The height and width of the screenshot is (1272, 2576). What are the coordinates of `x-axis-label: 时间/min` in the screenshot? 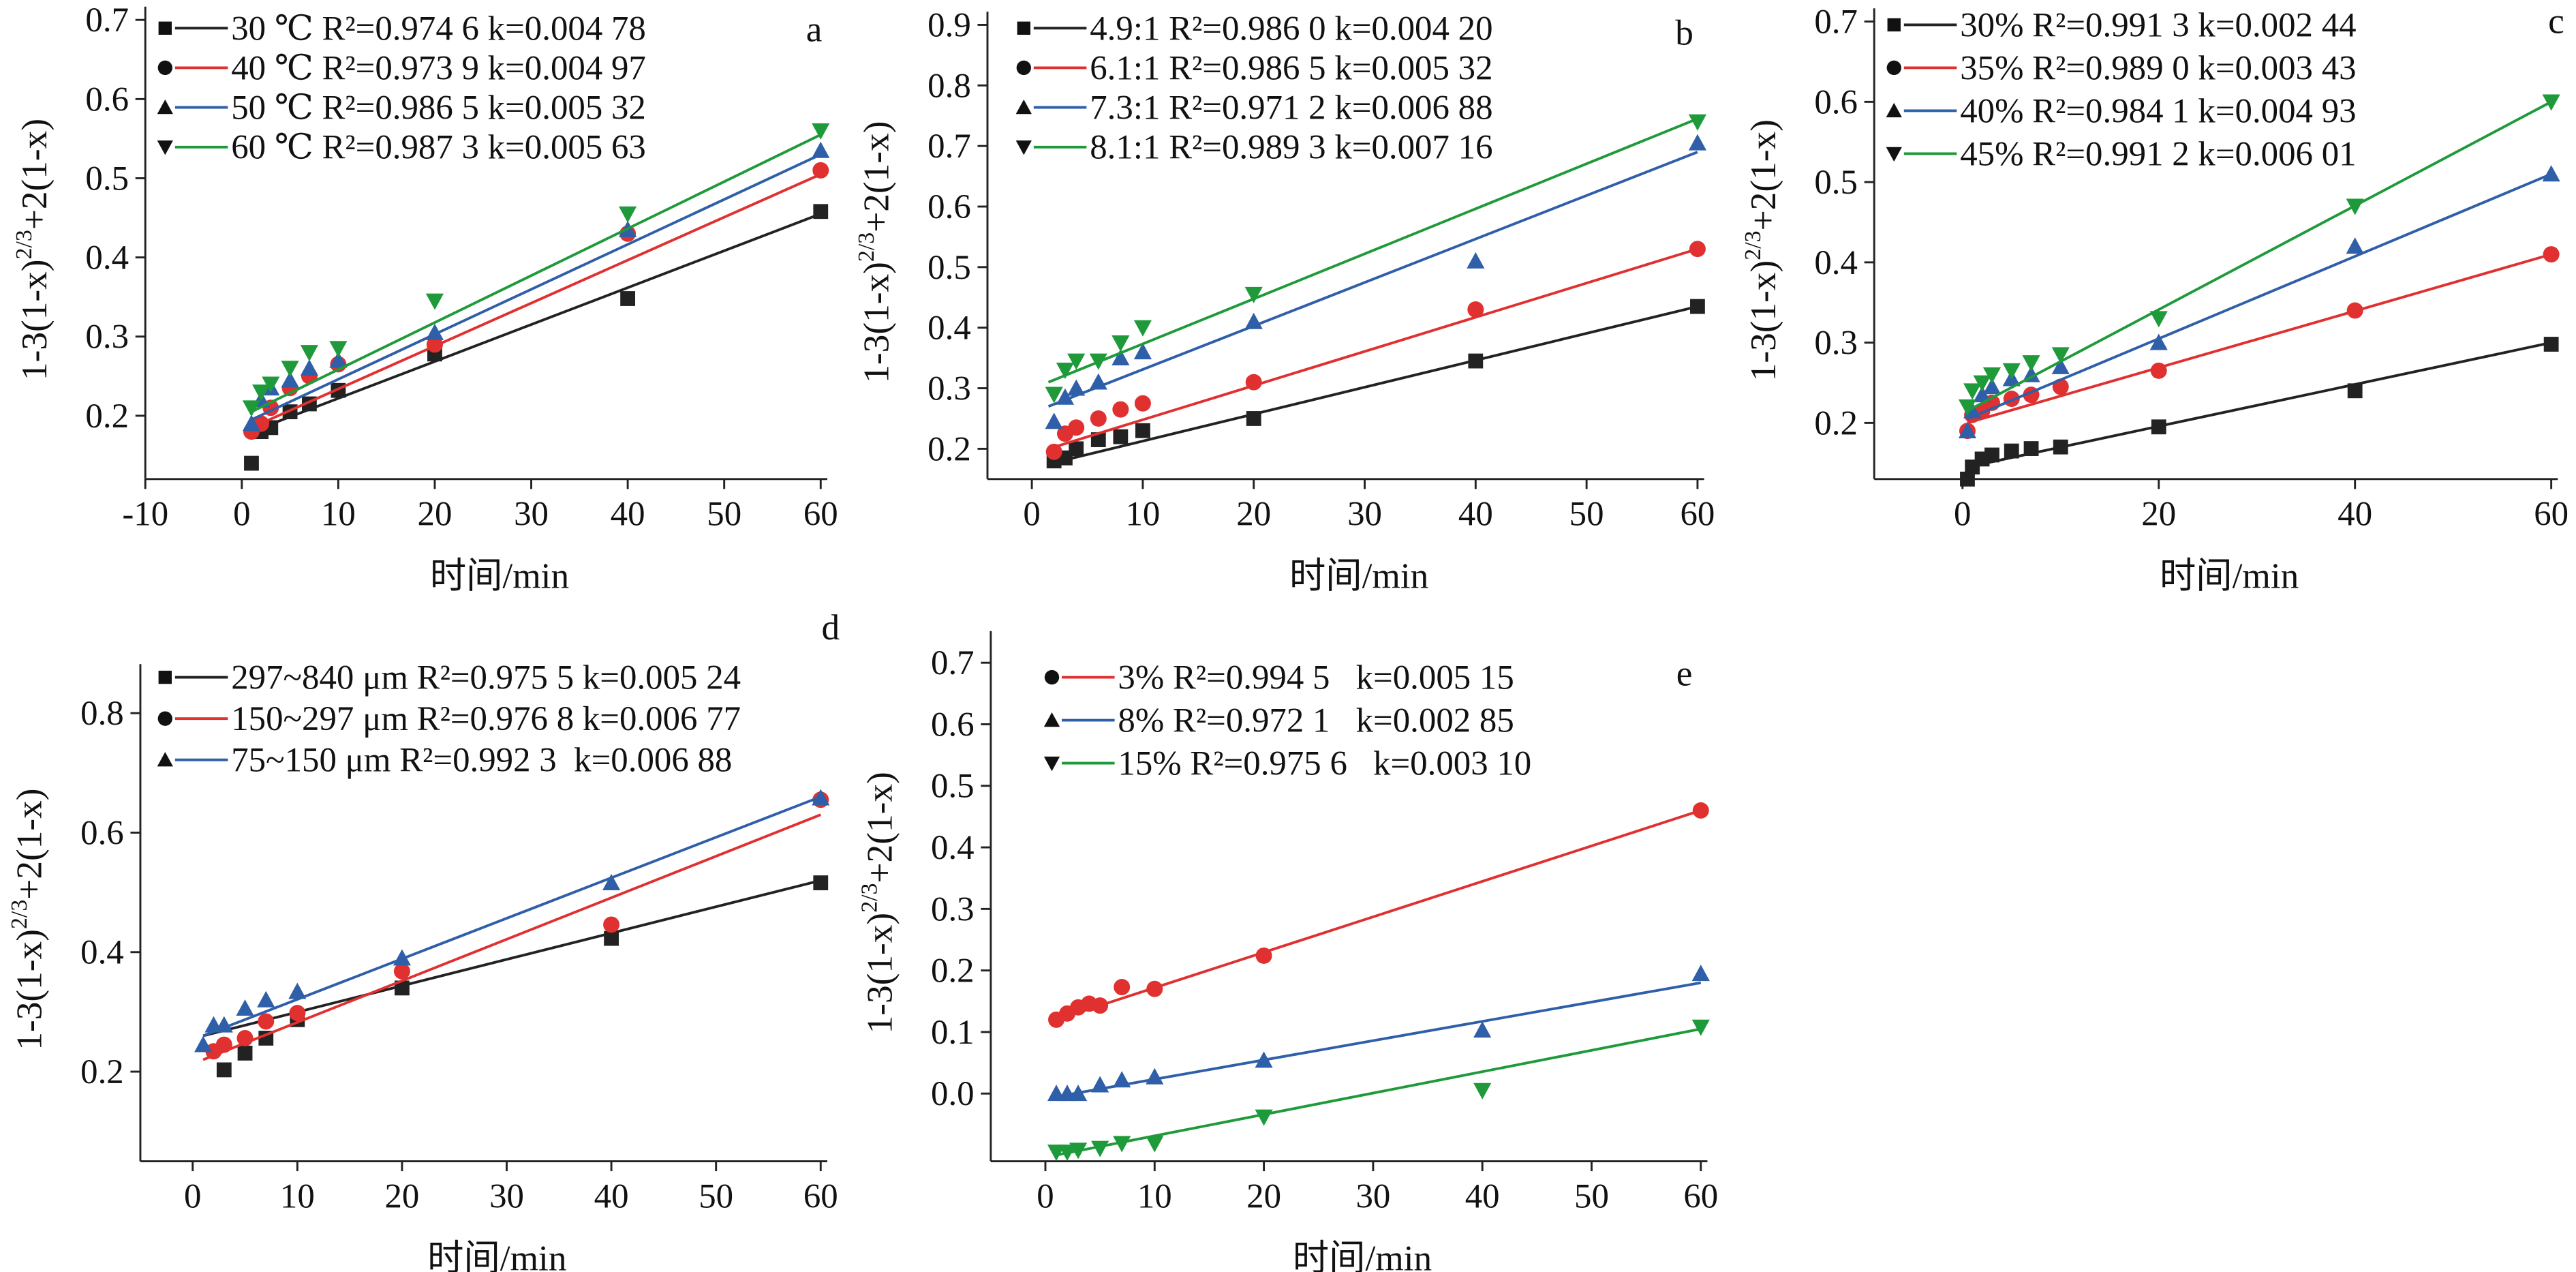 It's located at (2229, 576).